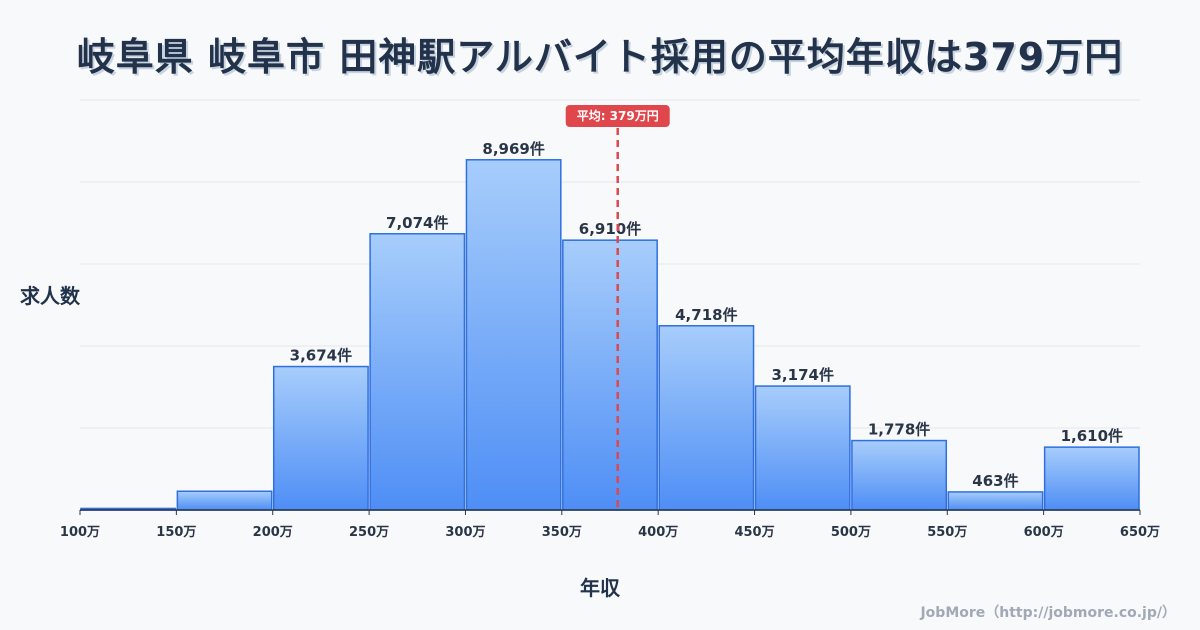 Image resolution: width=1200 pixels, height=630 pixels. I want to click on average-badge-label: 平均: 379万円, so click(618, 115).